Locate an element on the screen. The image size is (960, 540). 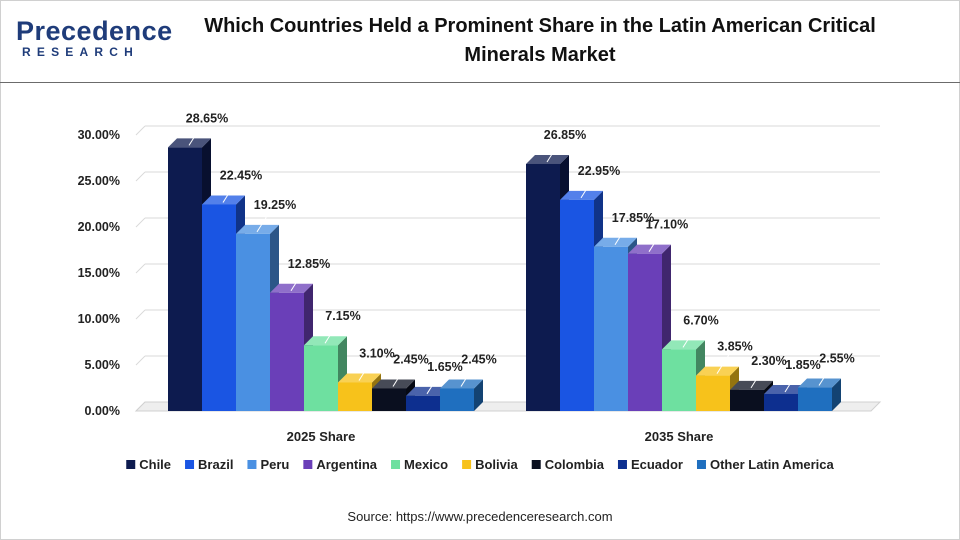
legend-item-ecuador: Ecuador is located at coordinates (650, 464).